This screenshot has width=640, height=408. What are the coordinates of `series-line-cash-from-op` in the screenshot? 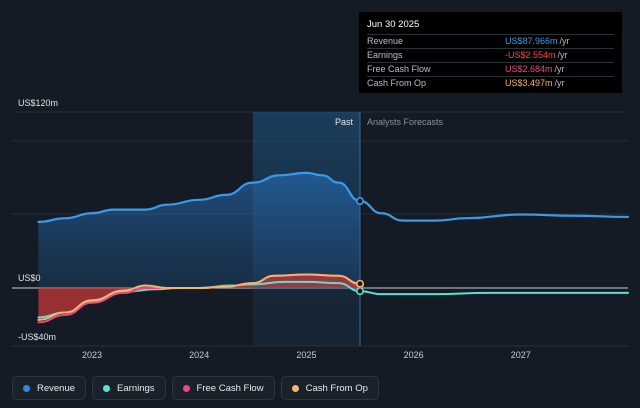 It's located at (199, 297).